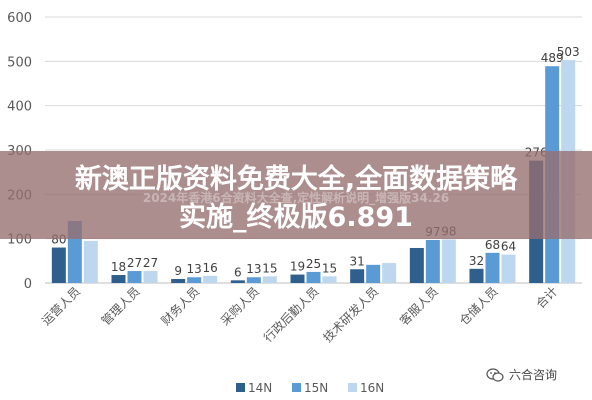 The width and height of the screenshot is (592, 400). What do you see at coordinates (372, 388) in the screenshot?
I see `legend-label: 16N` at bounding box center [372, 388].